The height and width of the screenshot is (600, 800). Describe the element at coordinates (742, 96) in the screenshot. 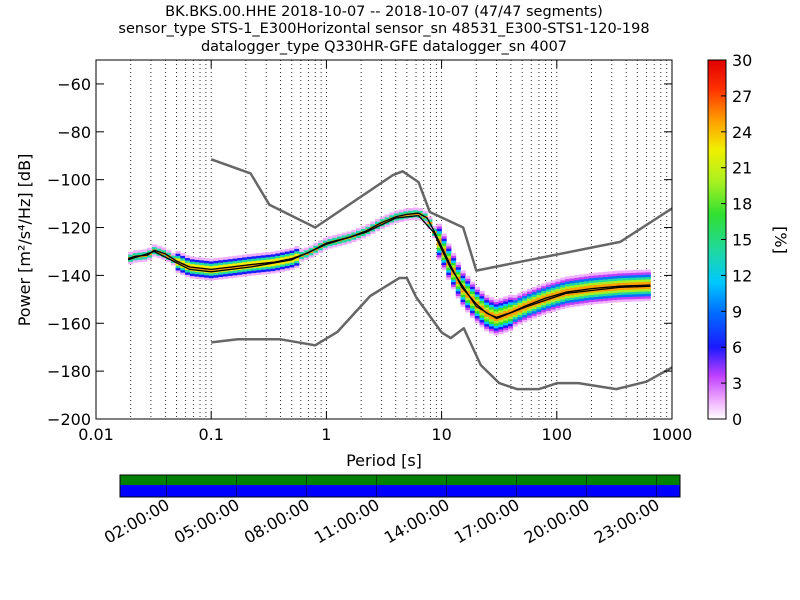

I see `colorbar-tick-label: 27` at that location.